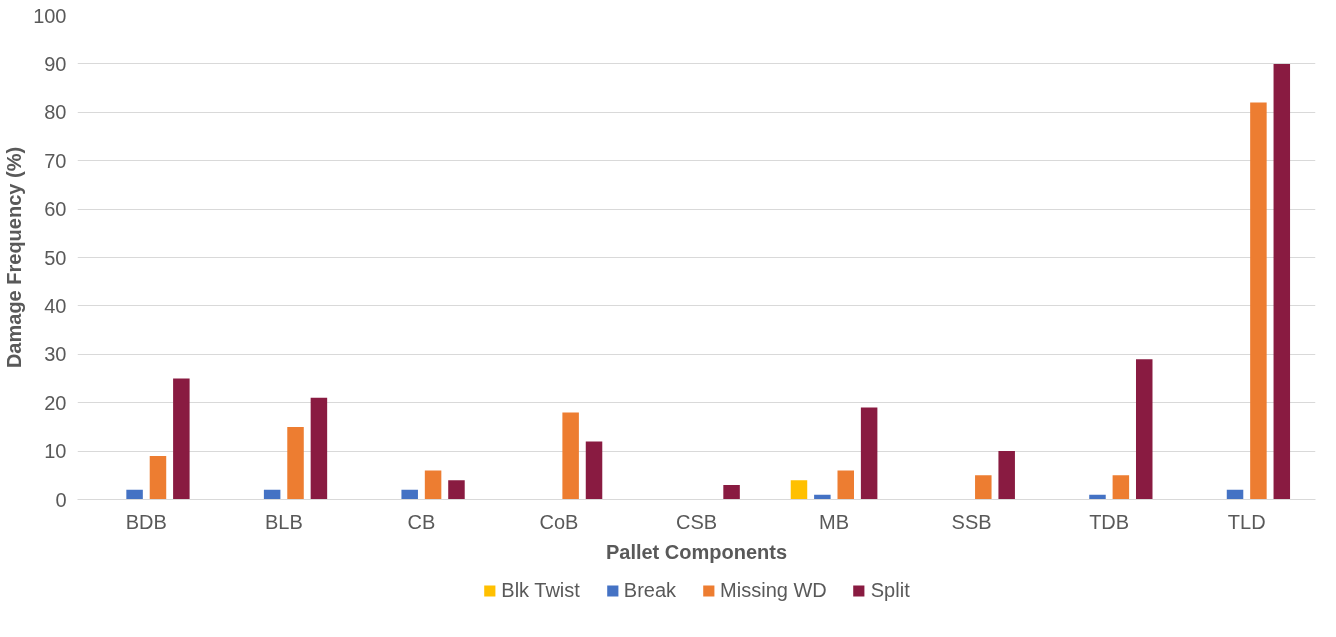  Describe the element at coordinates (696, 551) in the screenshot. I see `x-axis-title: Pallet Components` at that location.